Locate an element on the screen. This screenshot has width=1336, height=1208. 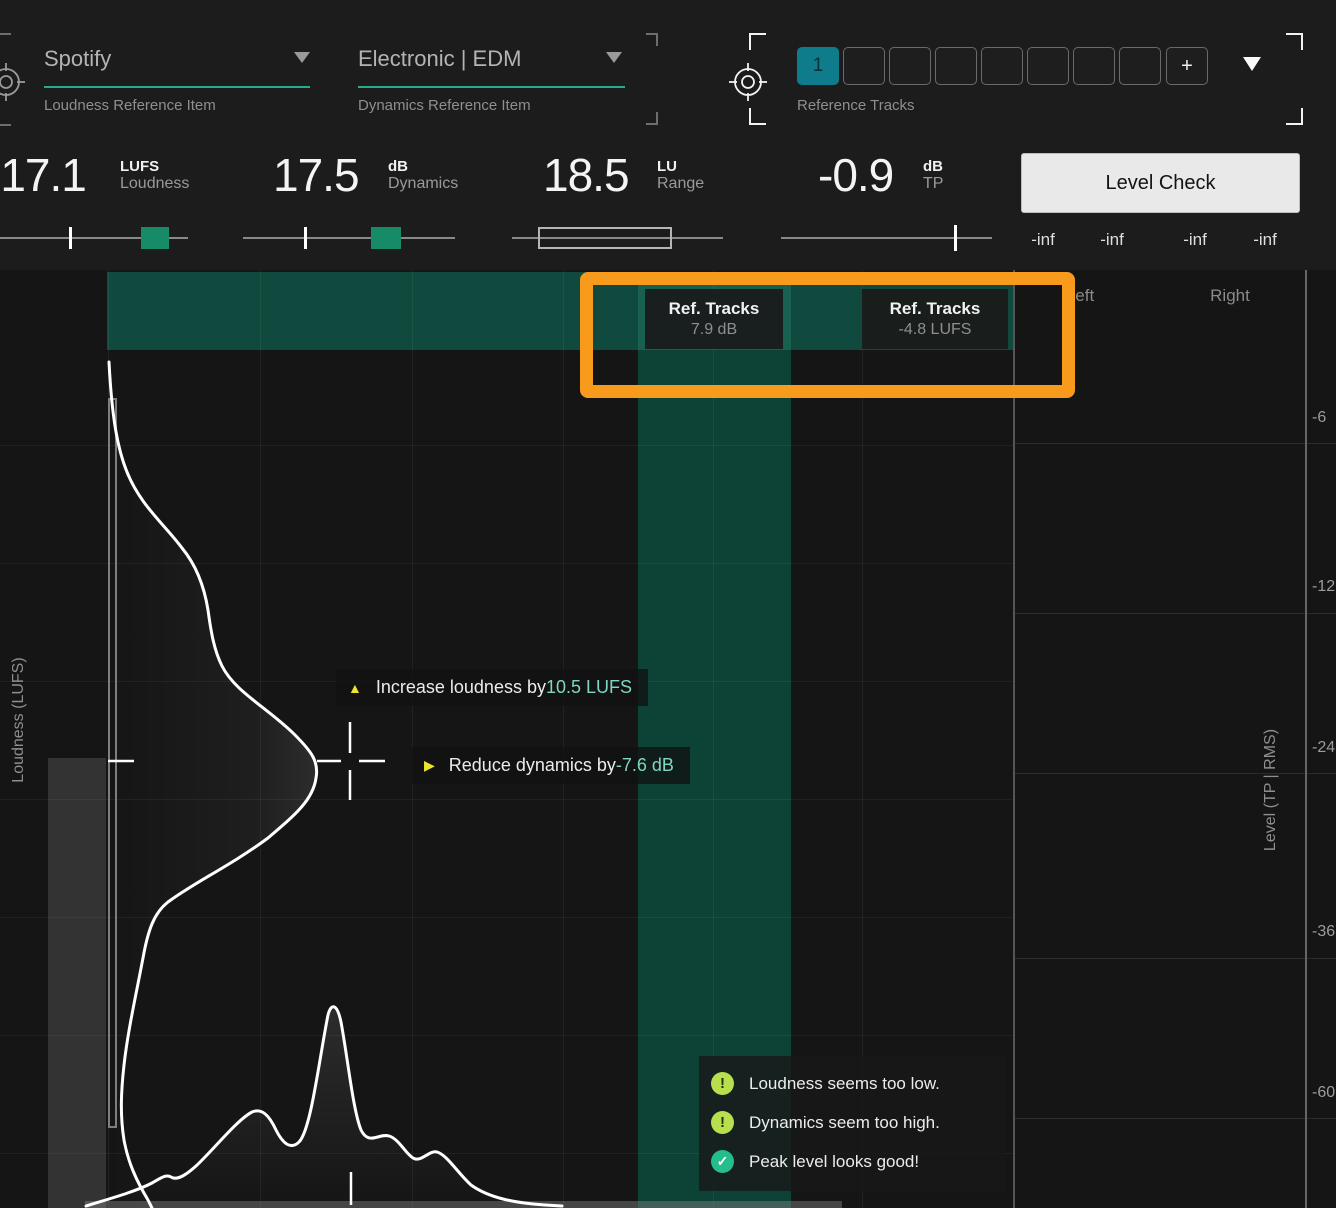
status-message: ! Dynamics seem too high. is located at coordinates (852, 1122).